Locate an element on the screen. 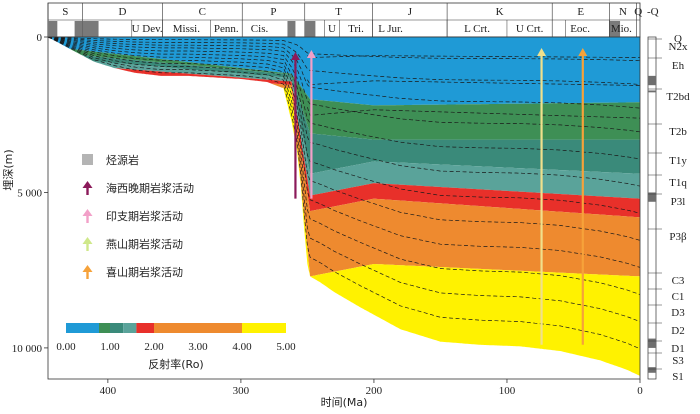 This screenshot has height=414, width=700. legend-label: 喜山期岩浆活动 is located at coordinates (144, 272).